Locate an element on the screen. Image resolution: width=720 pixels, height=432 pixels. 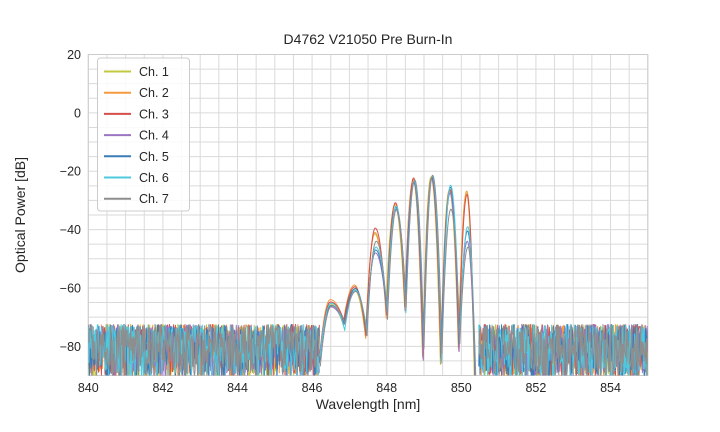
legend-label: Ch. 1 is located at coordinates (154, 72).